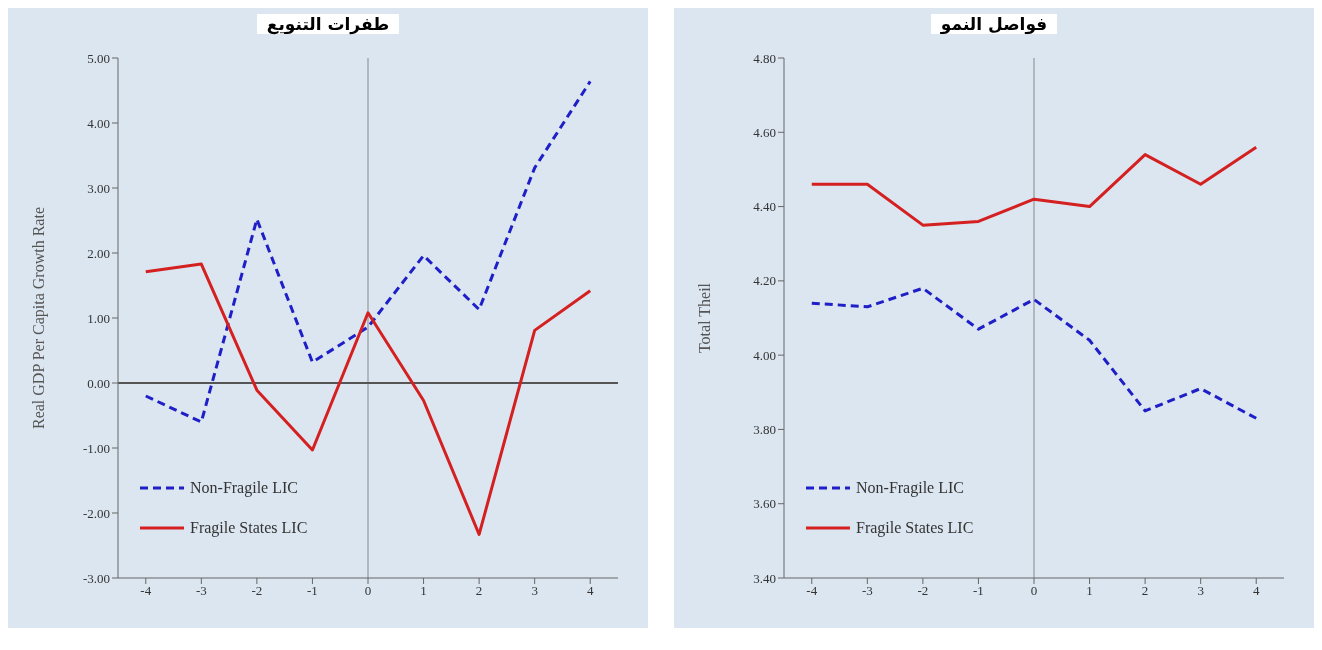 The width and height of the screenshot is (1322, 650). Describe the element at coordinates (994, 24) in the screenshot. I see `chart-title: فواصل النمو` at that location.